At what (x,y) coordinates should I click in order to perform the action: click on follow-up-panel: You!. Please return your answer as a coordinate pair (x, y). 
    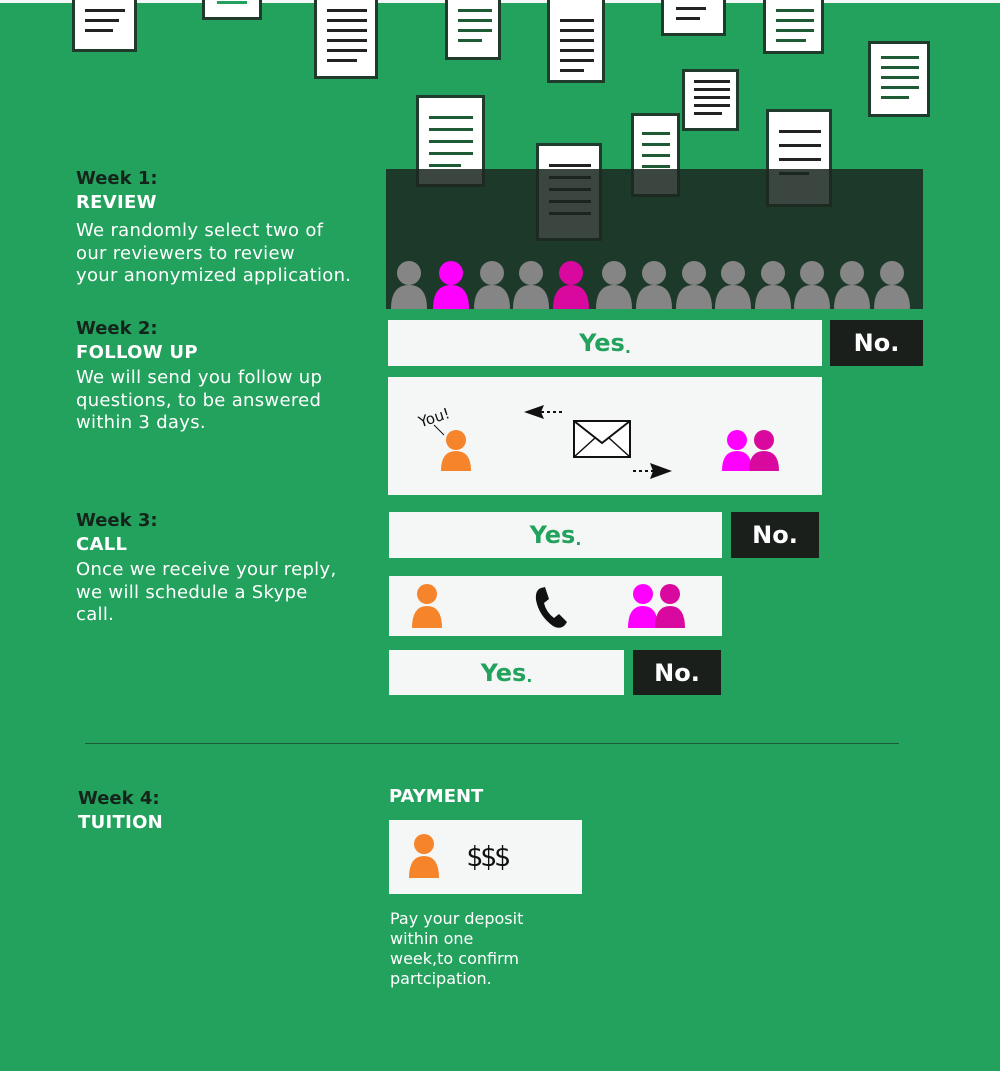
    Looking at the image, I should click on (605, 436).